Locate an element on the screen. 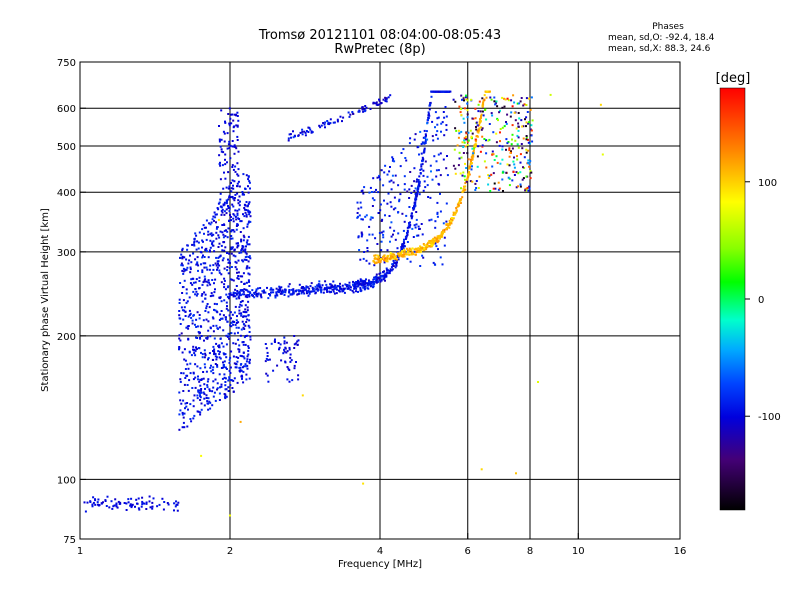  y-tick-label: 600 is located at coordinates (66, 109).